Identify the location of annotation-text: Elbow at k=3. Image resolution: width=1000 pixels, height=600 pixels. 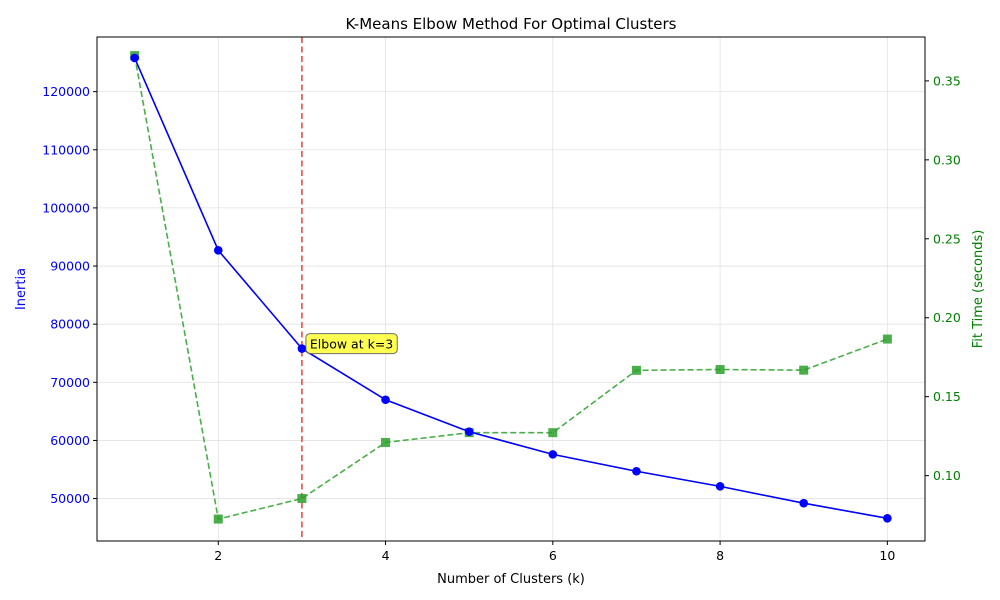
(351, 344).